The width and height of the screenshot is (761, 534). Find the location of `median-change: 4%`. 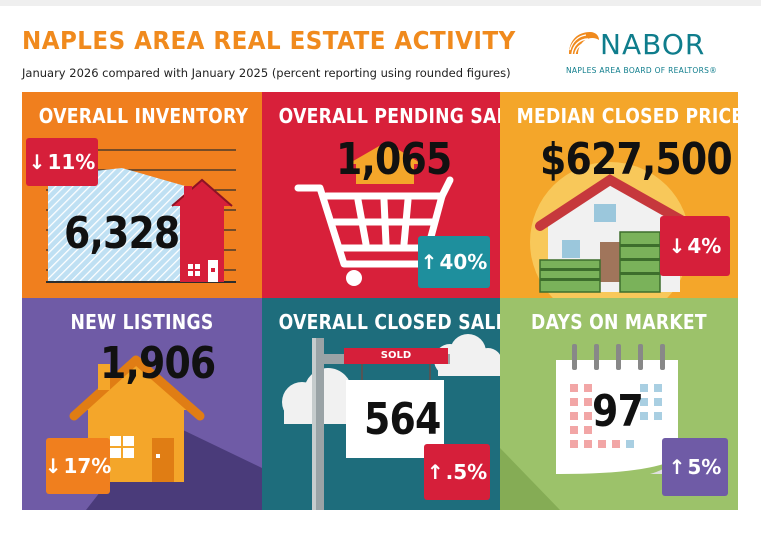

median-change: 4% is located at coordinates (704, 246).